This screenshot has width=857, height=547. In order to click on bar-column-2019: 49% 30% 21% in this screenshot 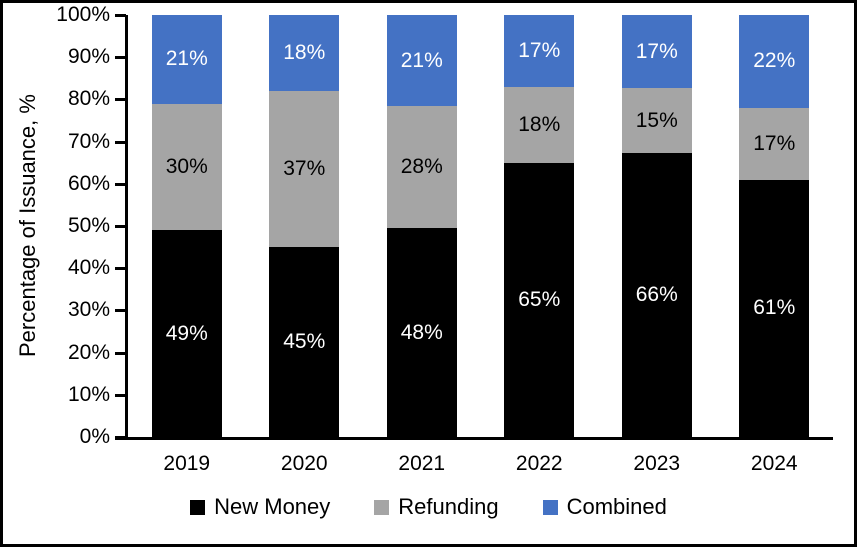, I will do `click(187, 226)`.